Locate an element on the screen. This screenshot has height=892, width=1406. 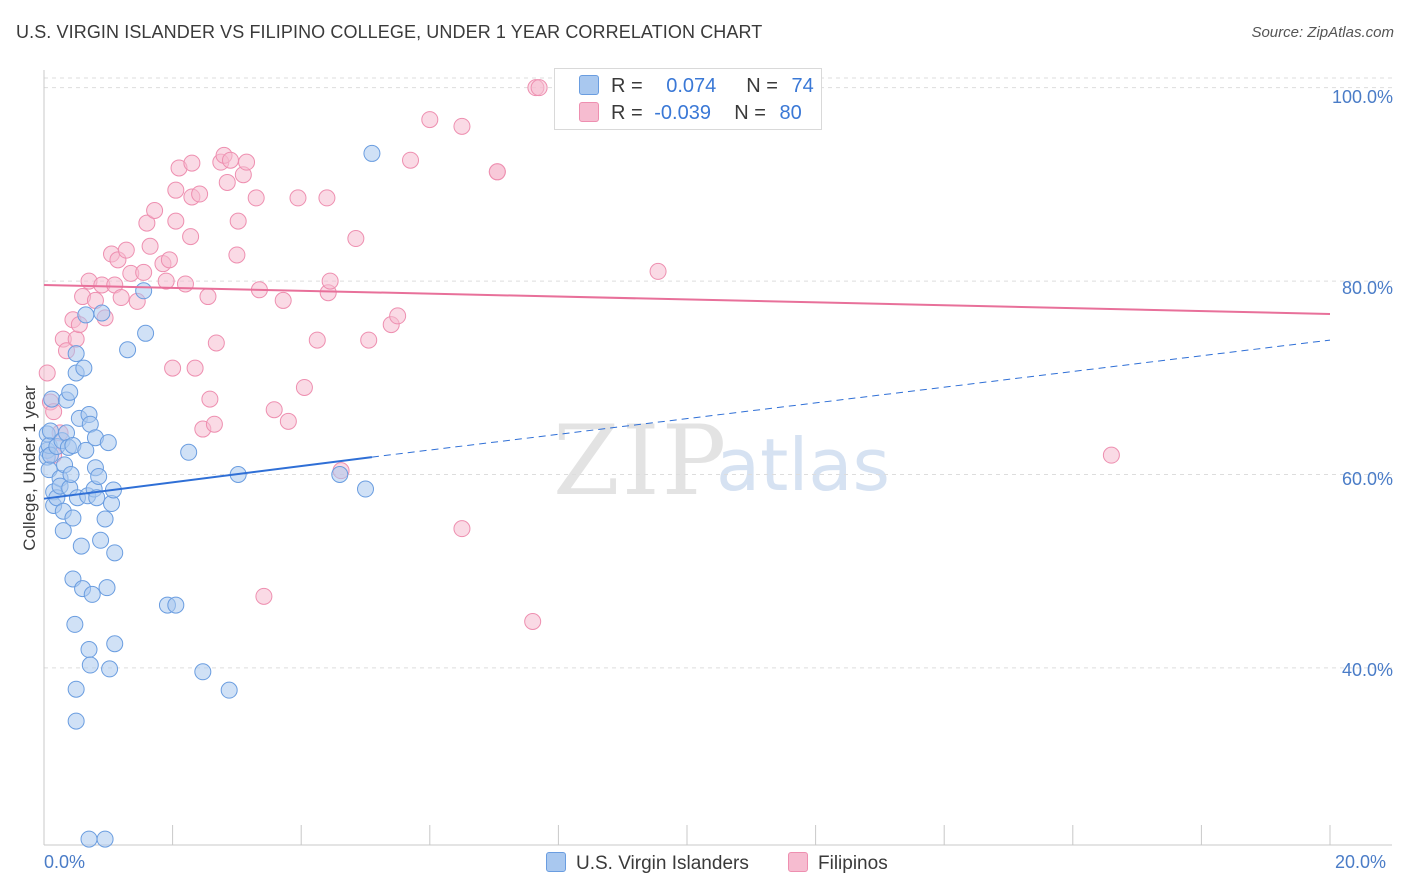
y-tick-label-40: 40.0% is located at coordinates (1367, 670).